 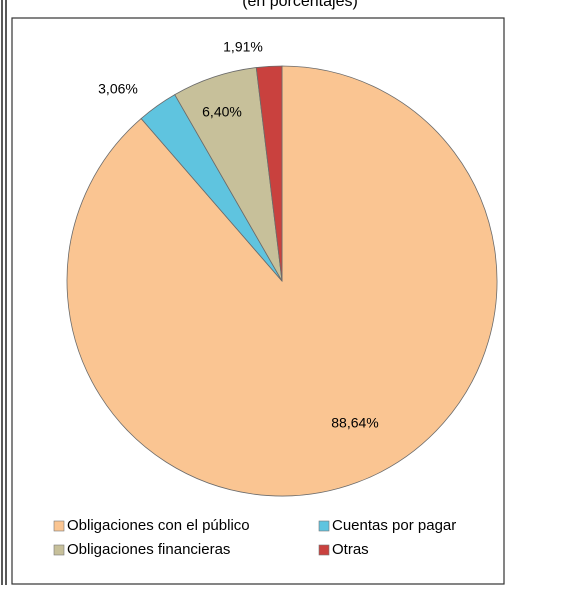 What do you see at coordinates (300, 5) in the screenshot?
I see `chart-subtitle: (en porcentajes)` at bounding box center [300, 5].